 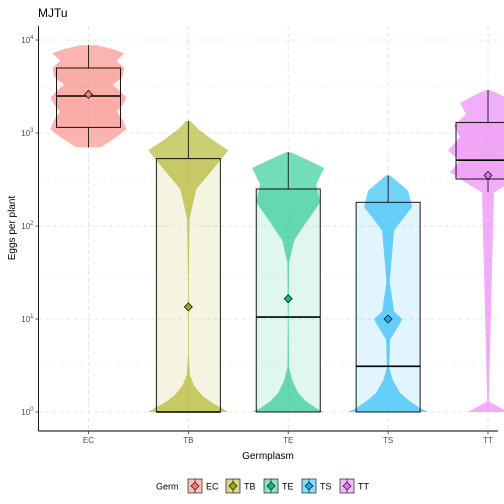 I want to click on box-ts, so click(x=388, y=307).